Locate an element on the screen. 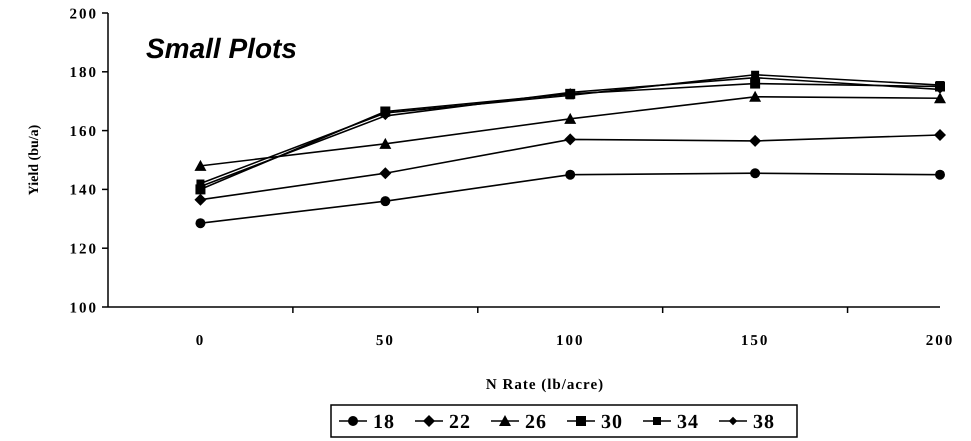  y-tick-label: 120 is located at coordinates (84, 249).